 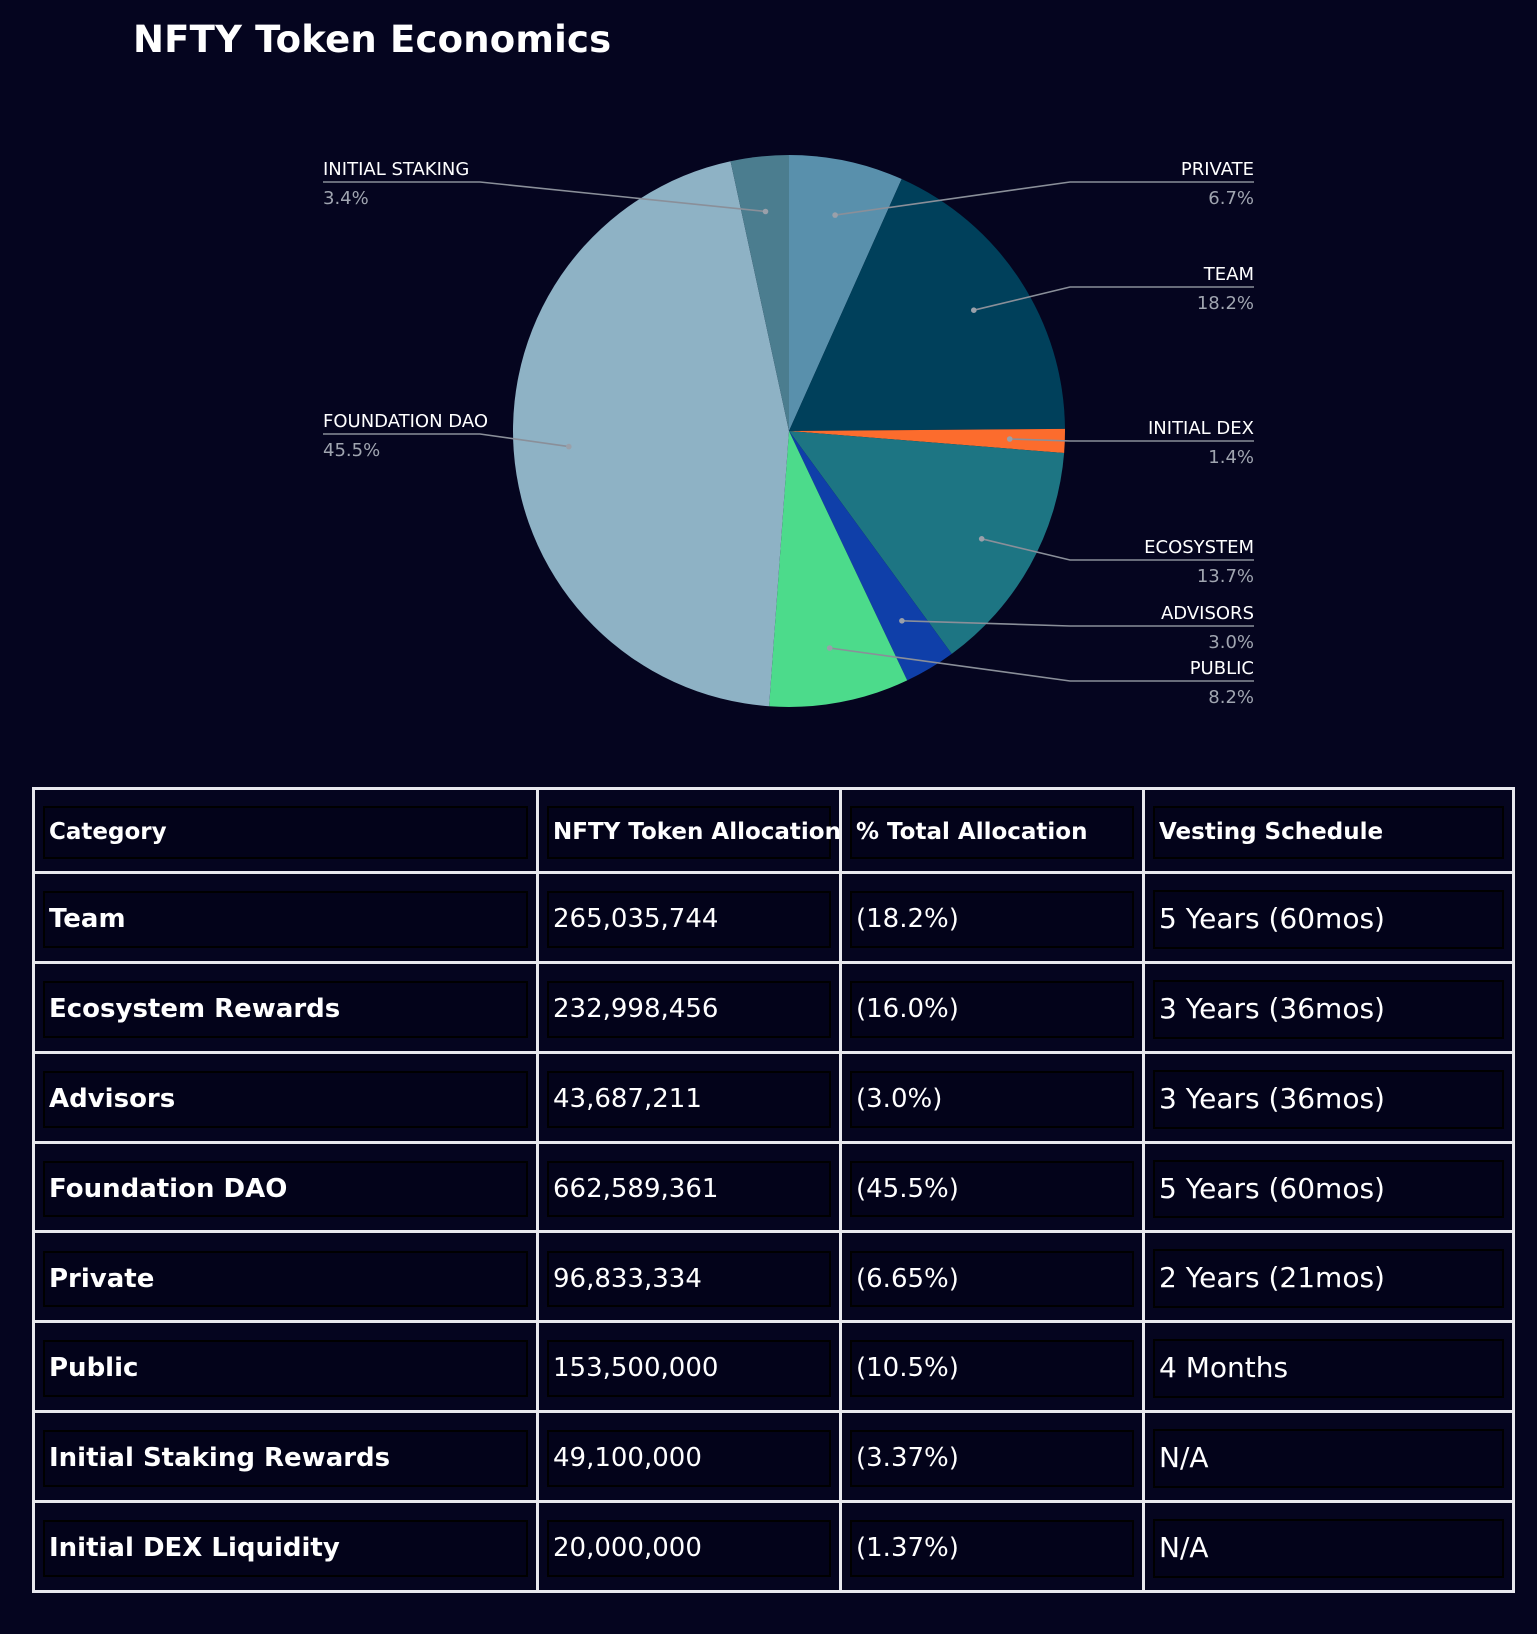 I want to click on allocation-cell: 232,998,456, so click(x=689, y=1007).